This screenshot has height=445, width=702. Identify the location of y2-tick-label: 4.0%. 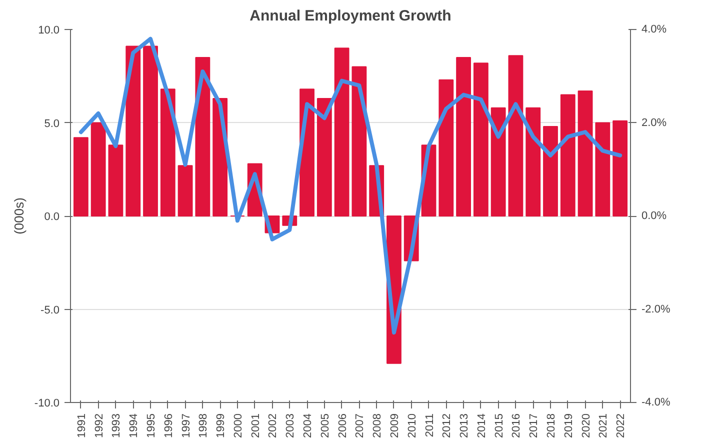
(654, 30).